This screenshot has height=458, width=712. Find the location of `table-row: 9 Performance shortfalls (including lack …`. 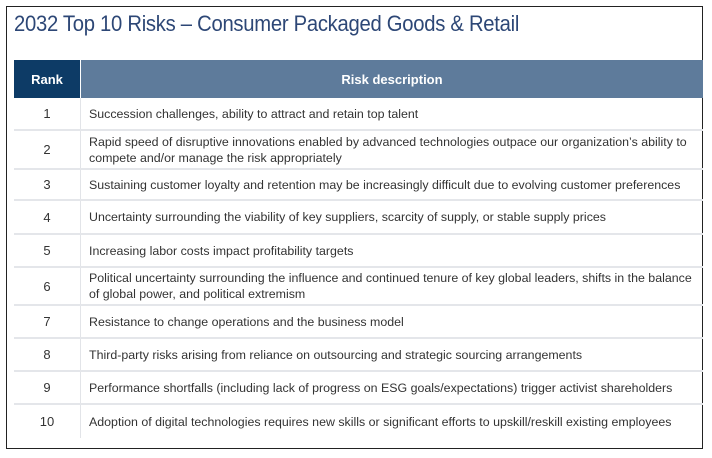

table-row: 9 Performance shortfalls (including lack … is located at coordinates (358, 388).